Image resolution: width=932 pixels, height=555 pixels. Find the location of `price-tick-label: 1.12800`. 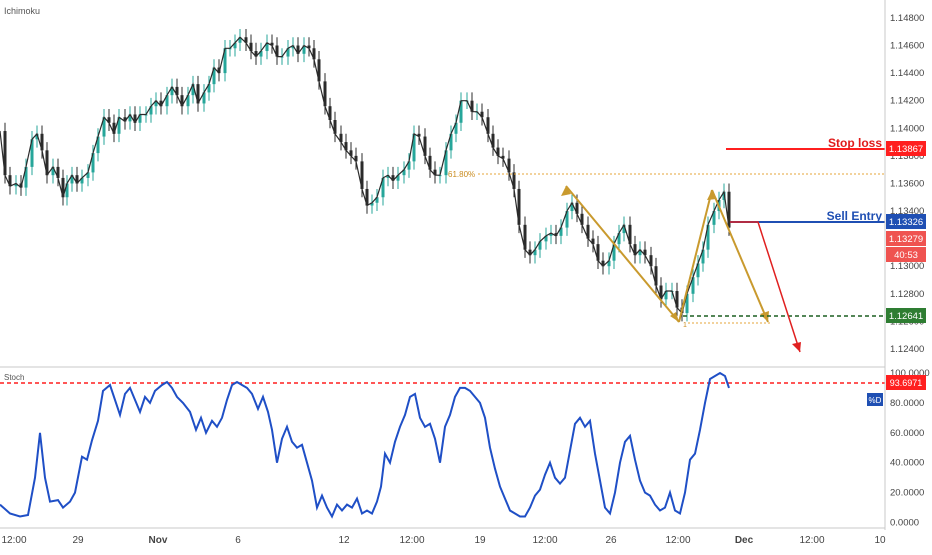

price-tick-label: 1.12800 is located at coordinates (907, 294).